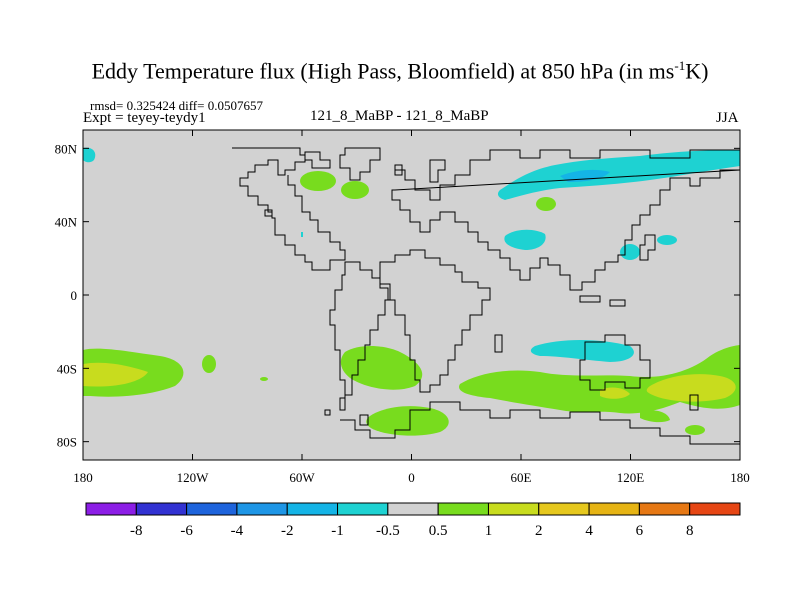 The width and height of the screenshot is (800, 600). Describe the element at coordinates (680, 65) in the screenshot. I see `title-superscript: -1` at that location.